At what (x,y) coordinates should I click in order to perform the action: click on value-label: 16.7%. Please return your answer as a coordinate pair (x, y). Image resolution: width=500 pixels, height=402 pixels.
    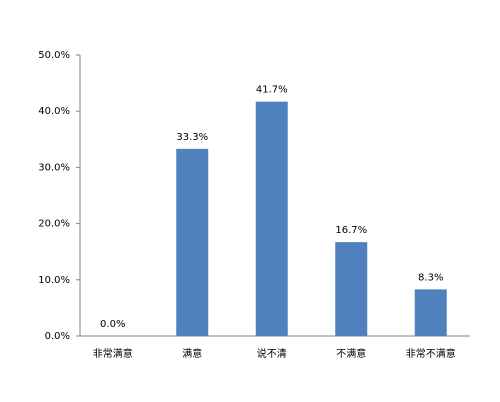
    Looking at the image, I should click on (351, 230).